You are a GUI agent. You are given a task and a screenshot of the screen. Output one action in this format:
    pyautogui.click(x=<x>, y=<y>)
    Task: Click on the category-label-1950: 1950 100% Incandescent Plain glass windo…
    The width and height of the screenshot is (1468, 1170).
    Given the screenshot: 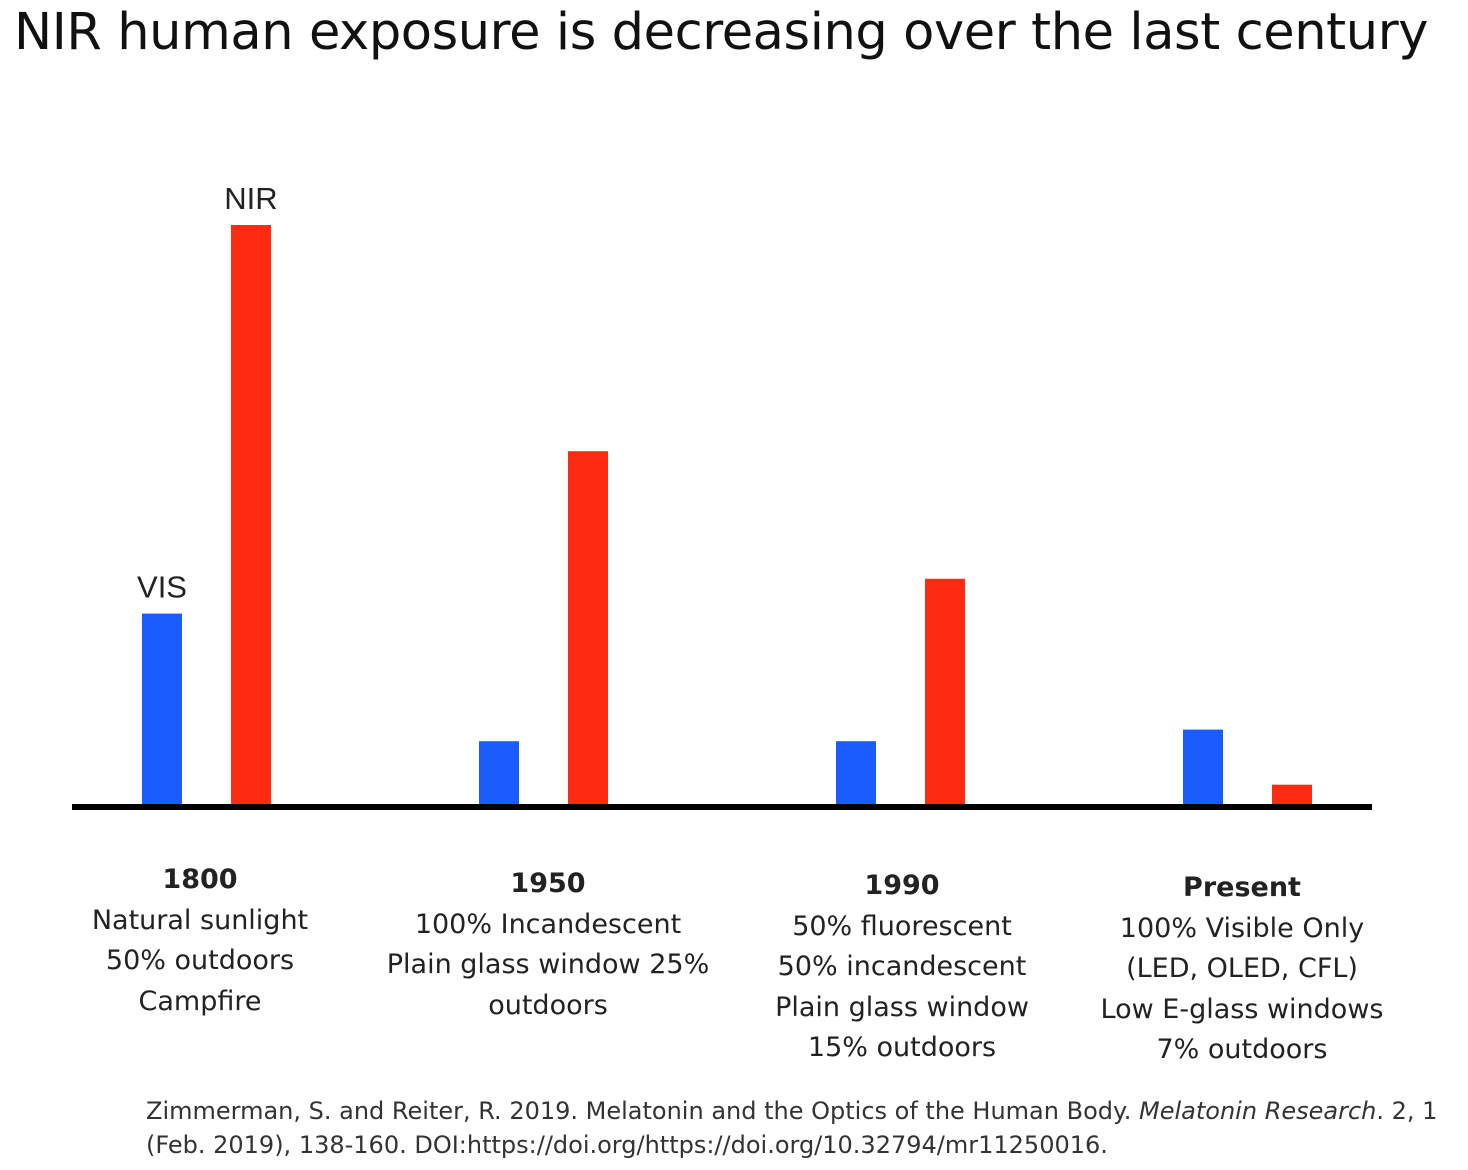 What is the action you would take?
    pyautogui.click(x=548, y=945)
    